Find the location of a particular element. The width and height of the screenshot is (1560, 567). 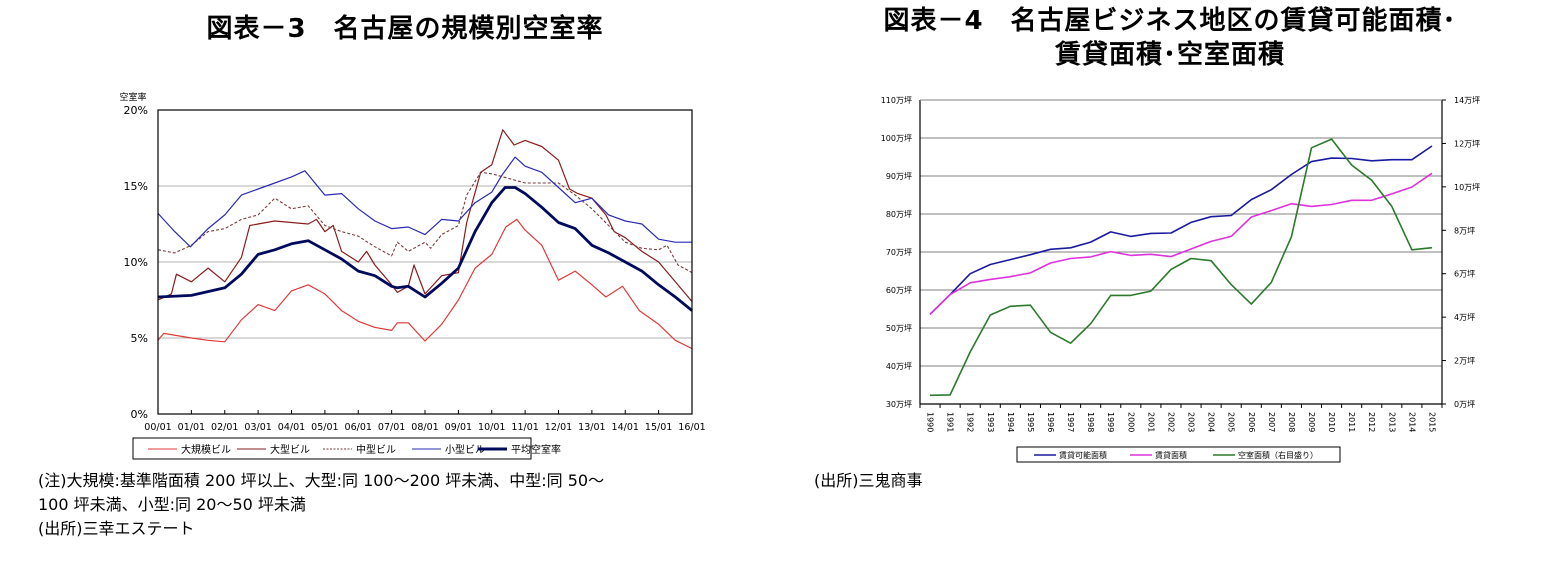

chart4-xtick-label: 2001 is located at coordinates (1150, 422).